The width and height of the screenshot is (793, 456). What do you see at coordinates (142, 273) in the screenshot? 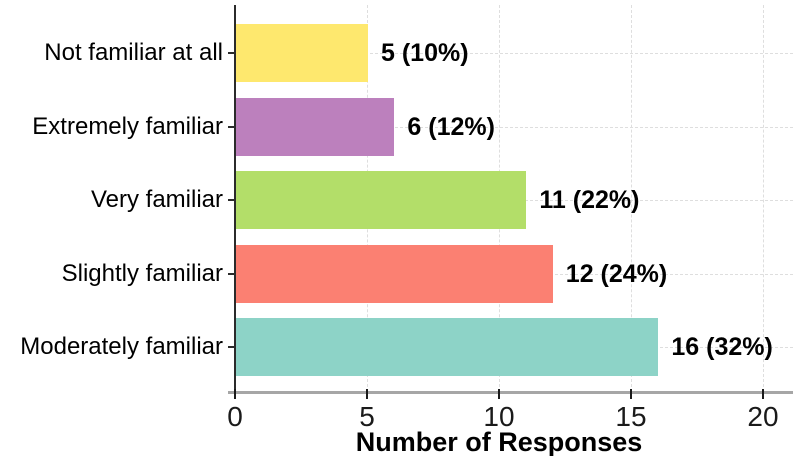
I see `category-label: Slightly familiar` at bounding box center [142, 273].